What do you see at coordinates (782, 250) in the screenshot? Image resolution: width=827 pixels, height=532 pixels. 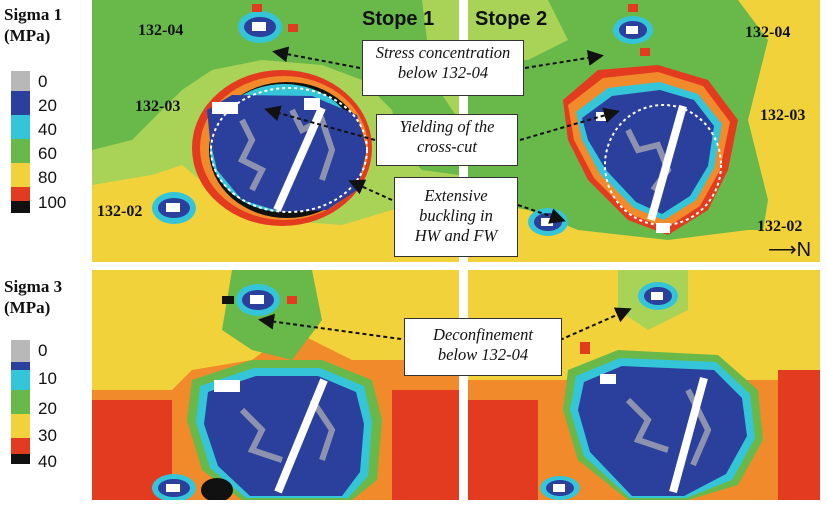 I see `north-arrow-icon: ⟶` at bounding box center [782, 250].